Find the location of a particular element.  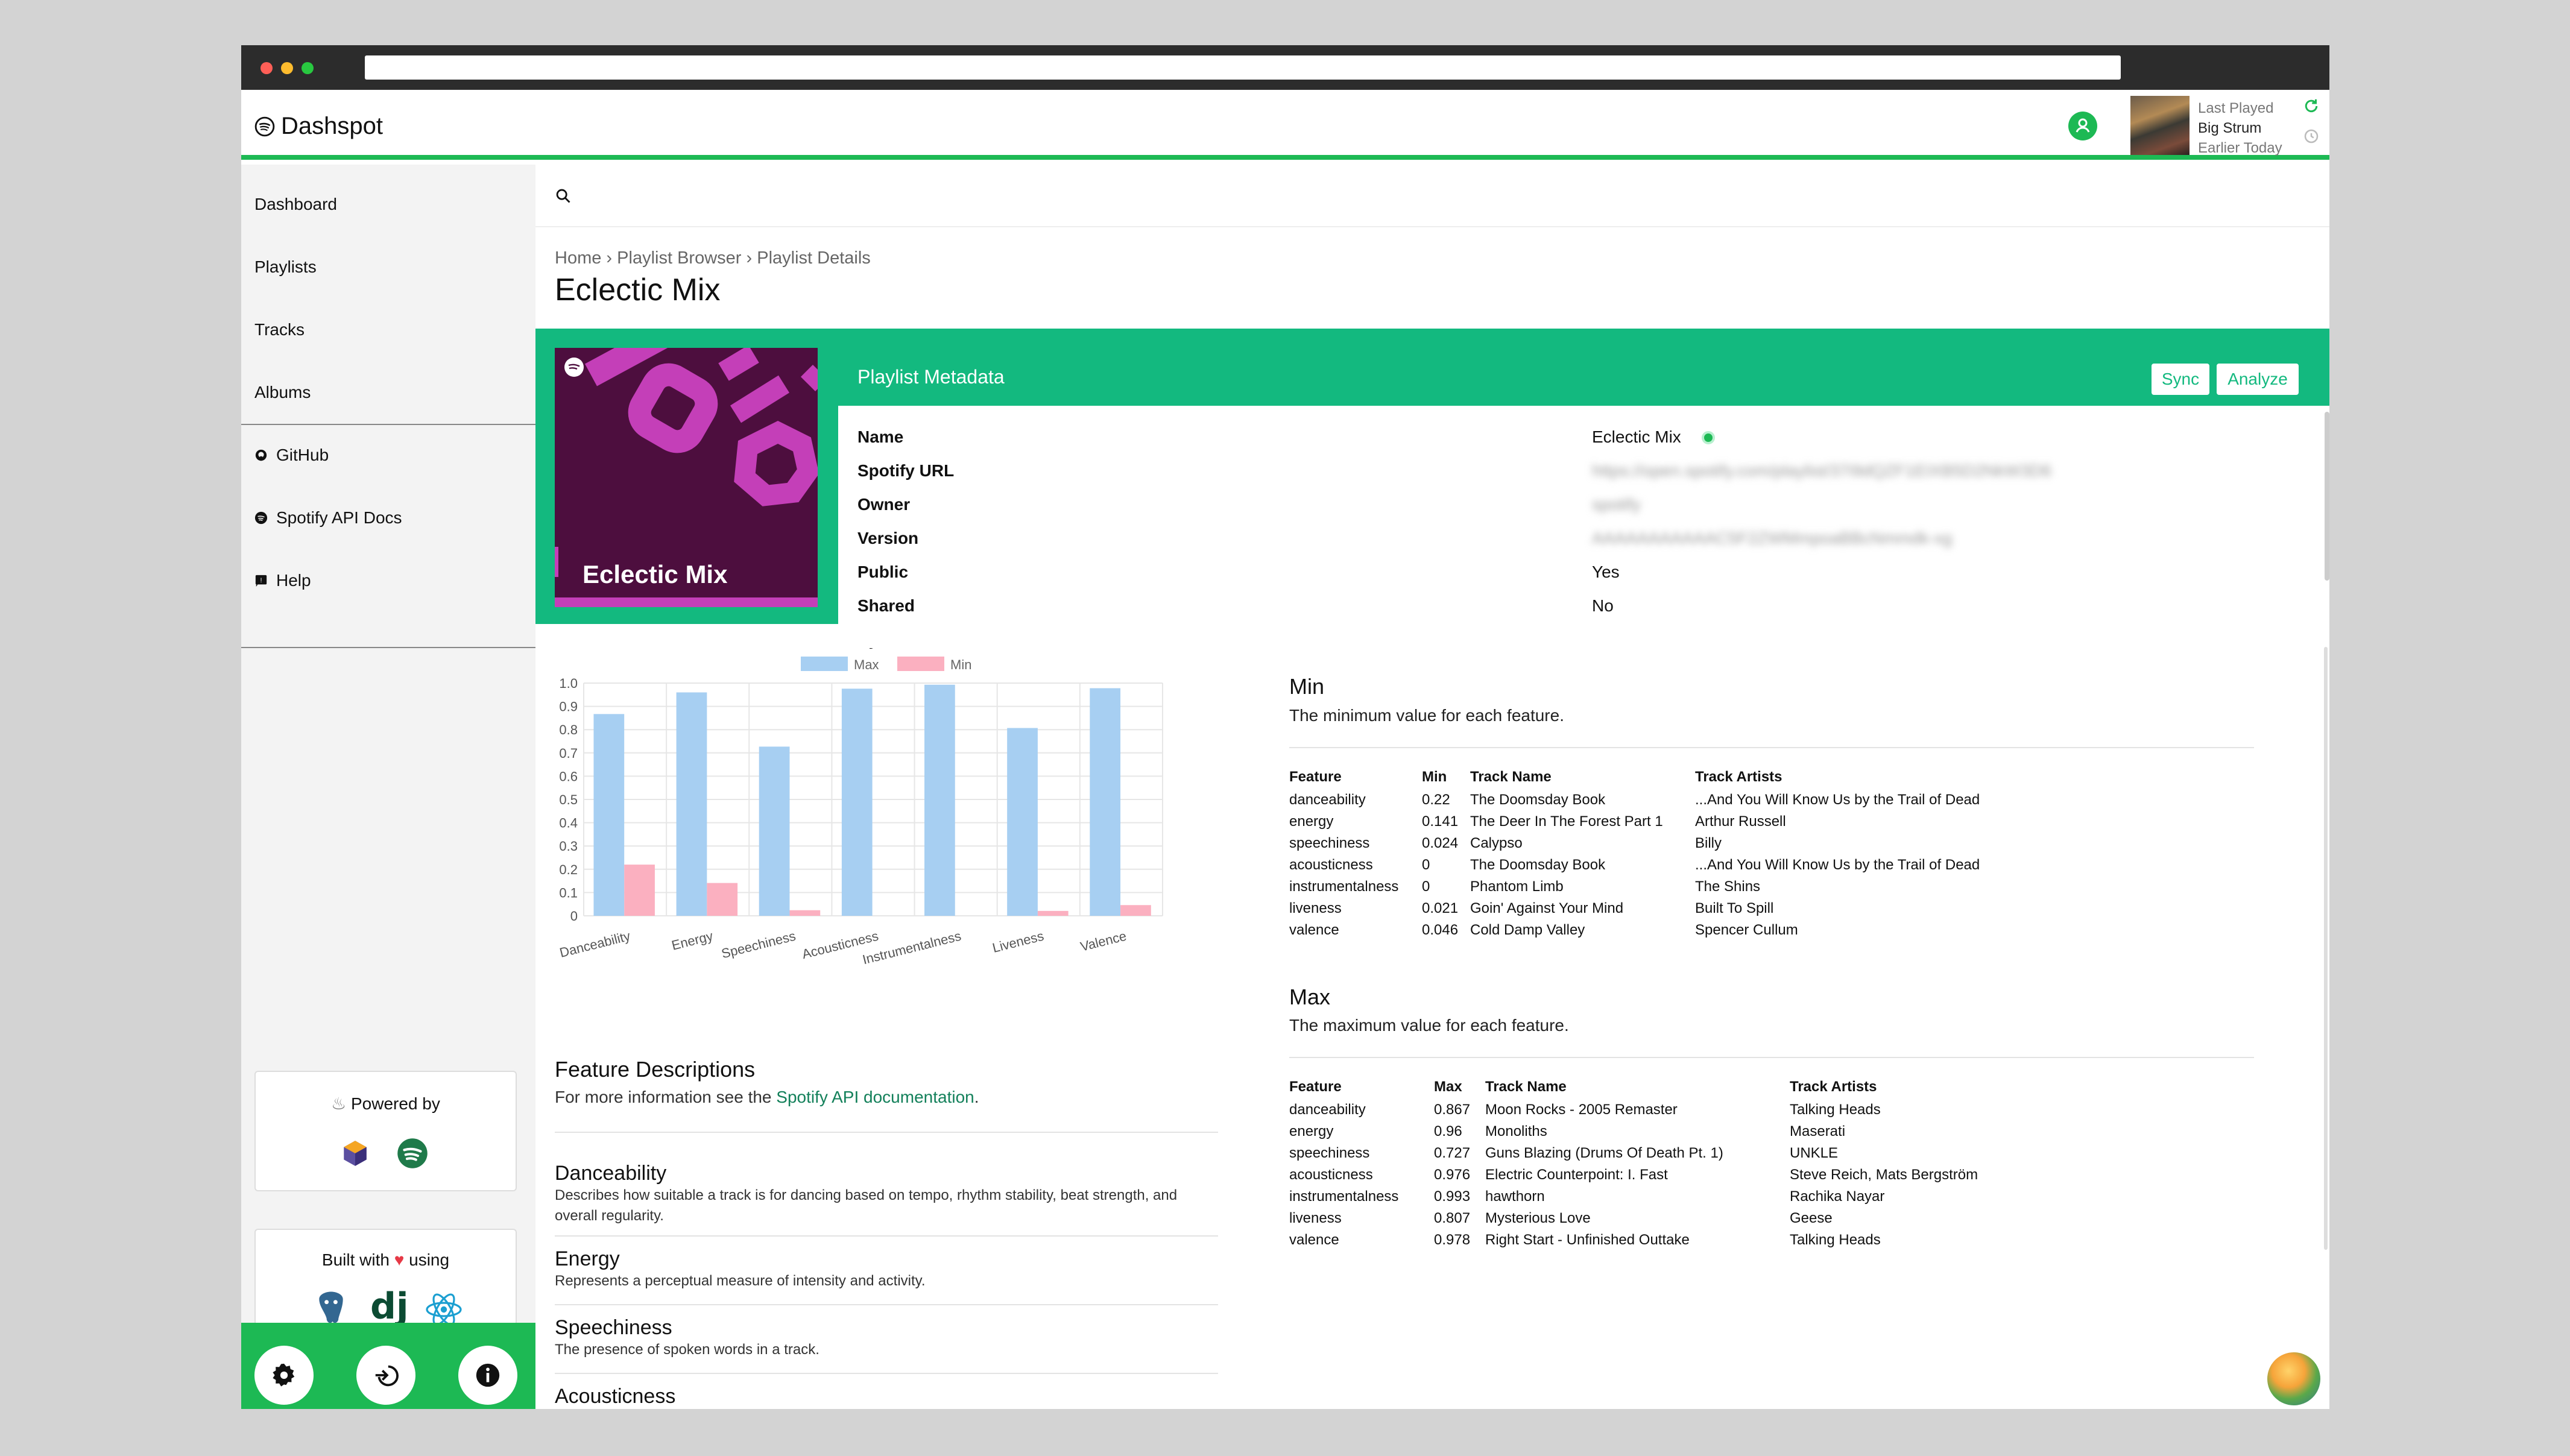

table-cell: Maserati is located at coordinates (1818, 1131).